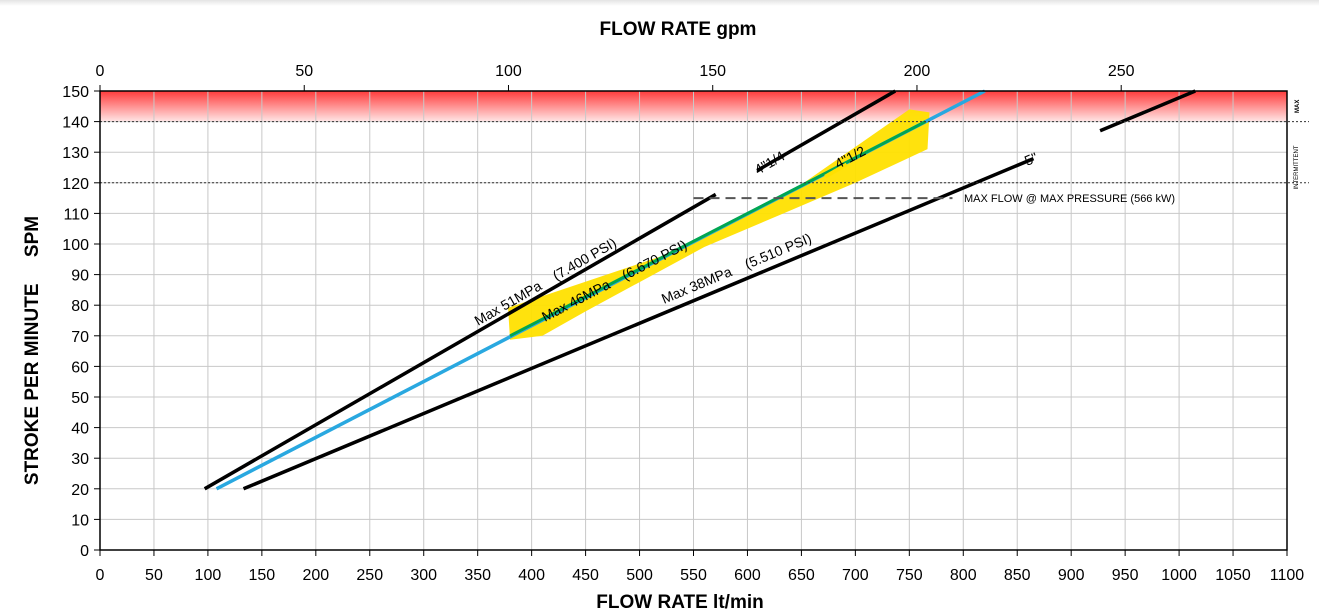  I want to click on x-bottom-tick-label: 650, so click(801, 575).